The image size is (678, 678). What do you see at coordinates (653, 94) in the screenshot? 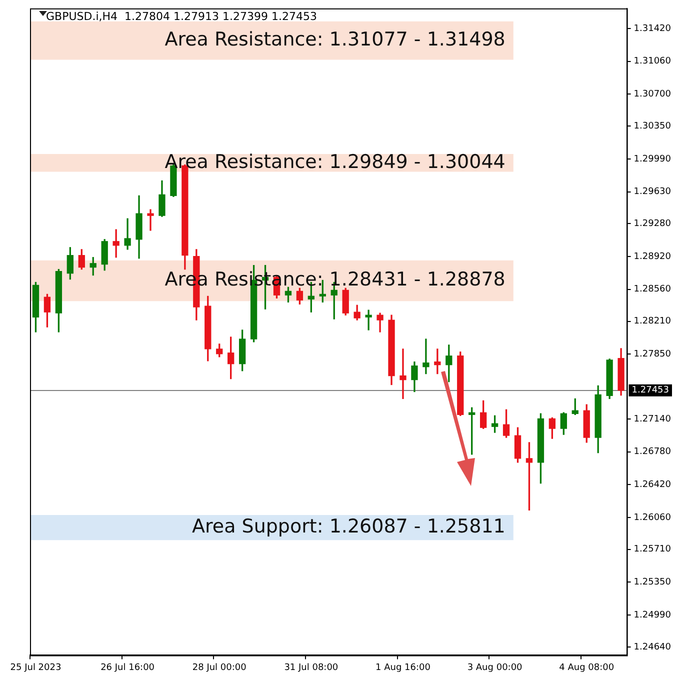
I see `y-tick-label: 1.30700` at bounding box center [653, 94].